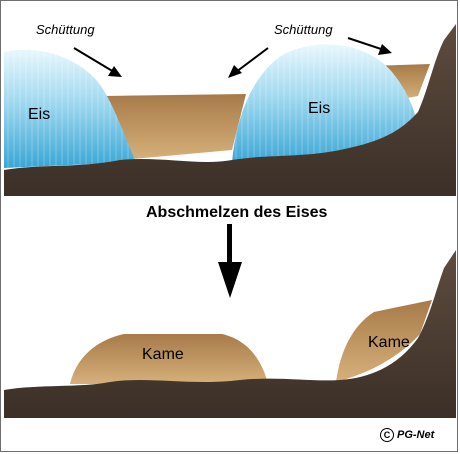 This screenshot has width=460, height=454. Describe the element at coordinates (369, 46) in the screenshot. I see `arrow-right-fill` at that location.